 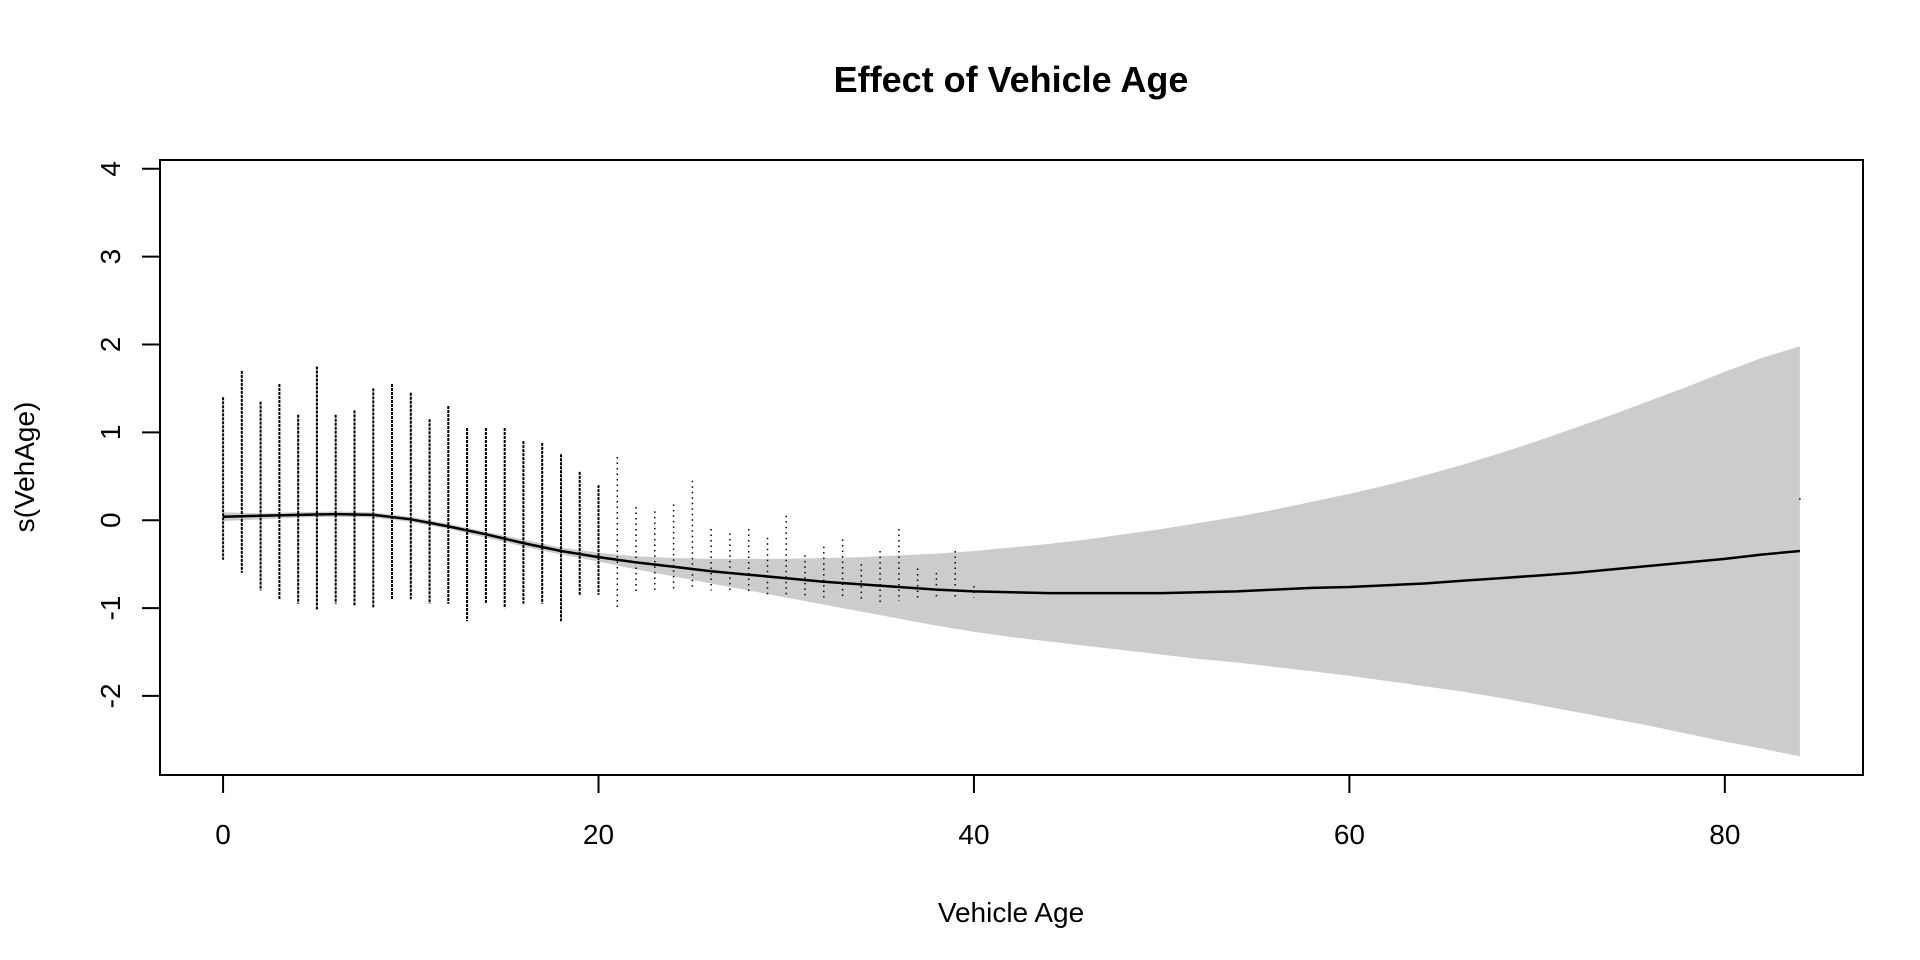 I want to click on smooth-line, so click(x=1012, y=553).